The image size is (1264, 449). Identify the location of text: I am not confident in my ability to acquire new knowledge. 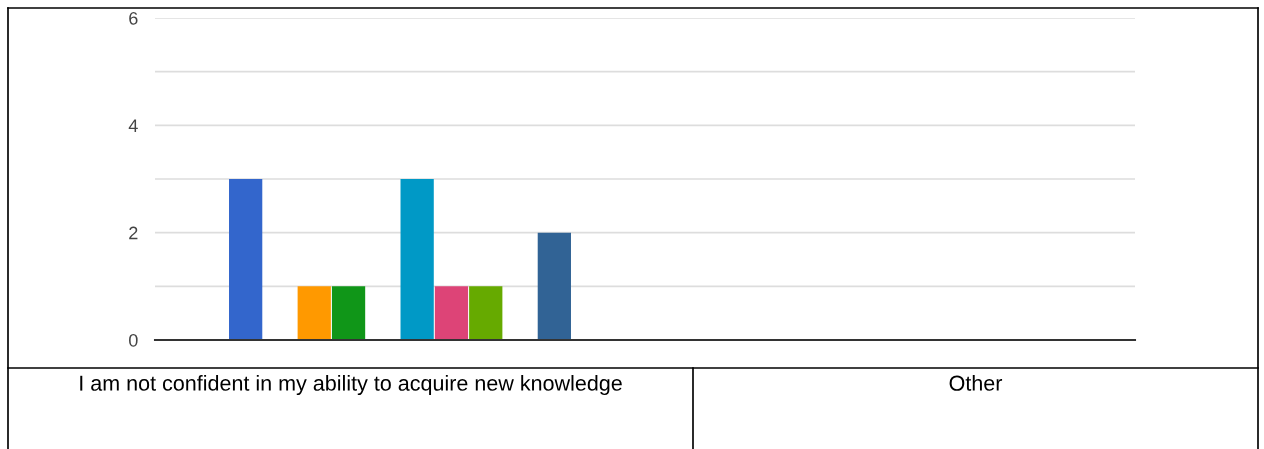
(351, 385).